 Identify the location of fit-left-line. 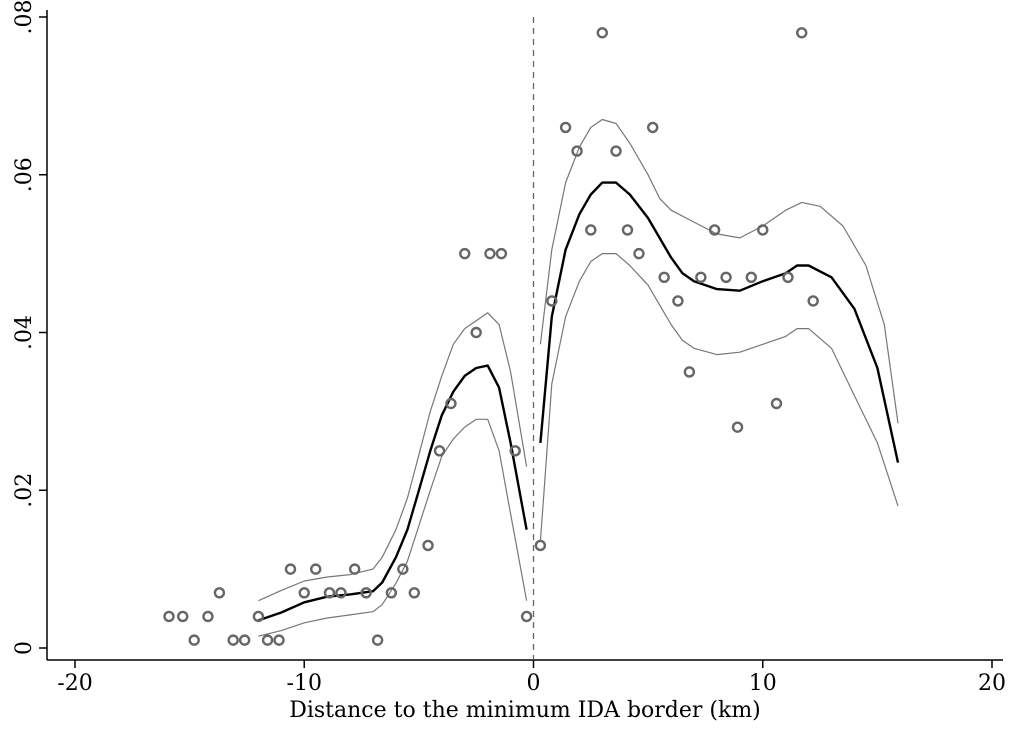
(393, 493).